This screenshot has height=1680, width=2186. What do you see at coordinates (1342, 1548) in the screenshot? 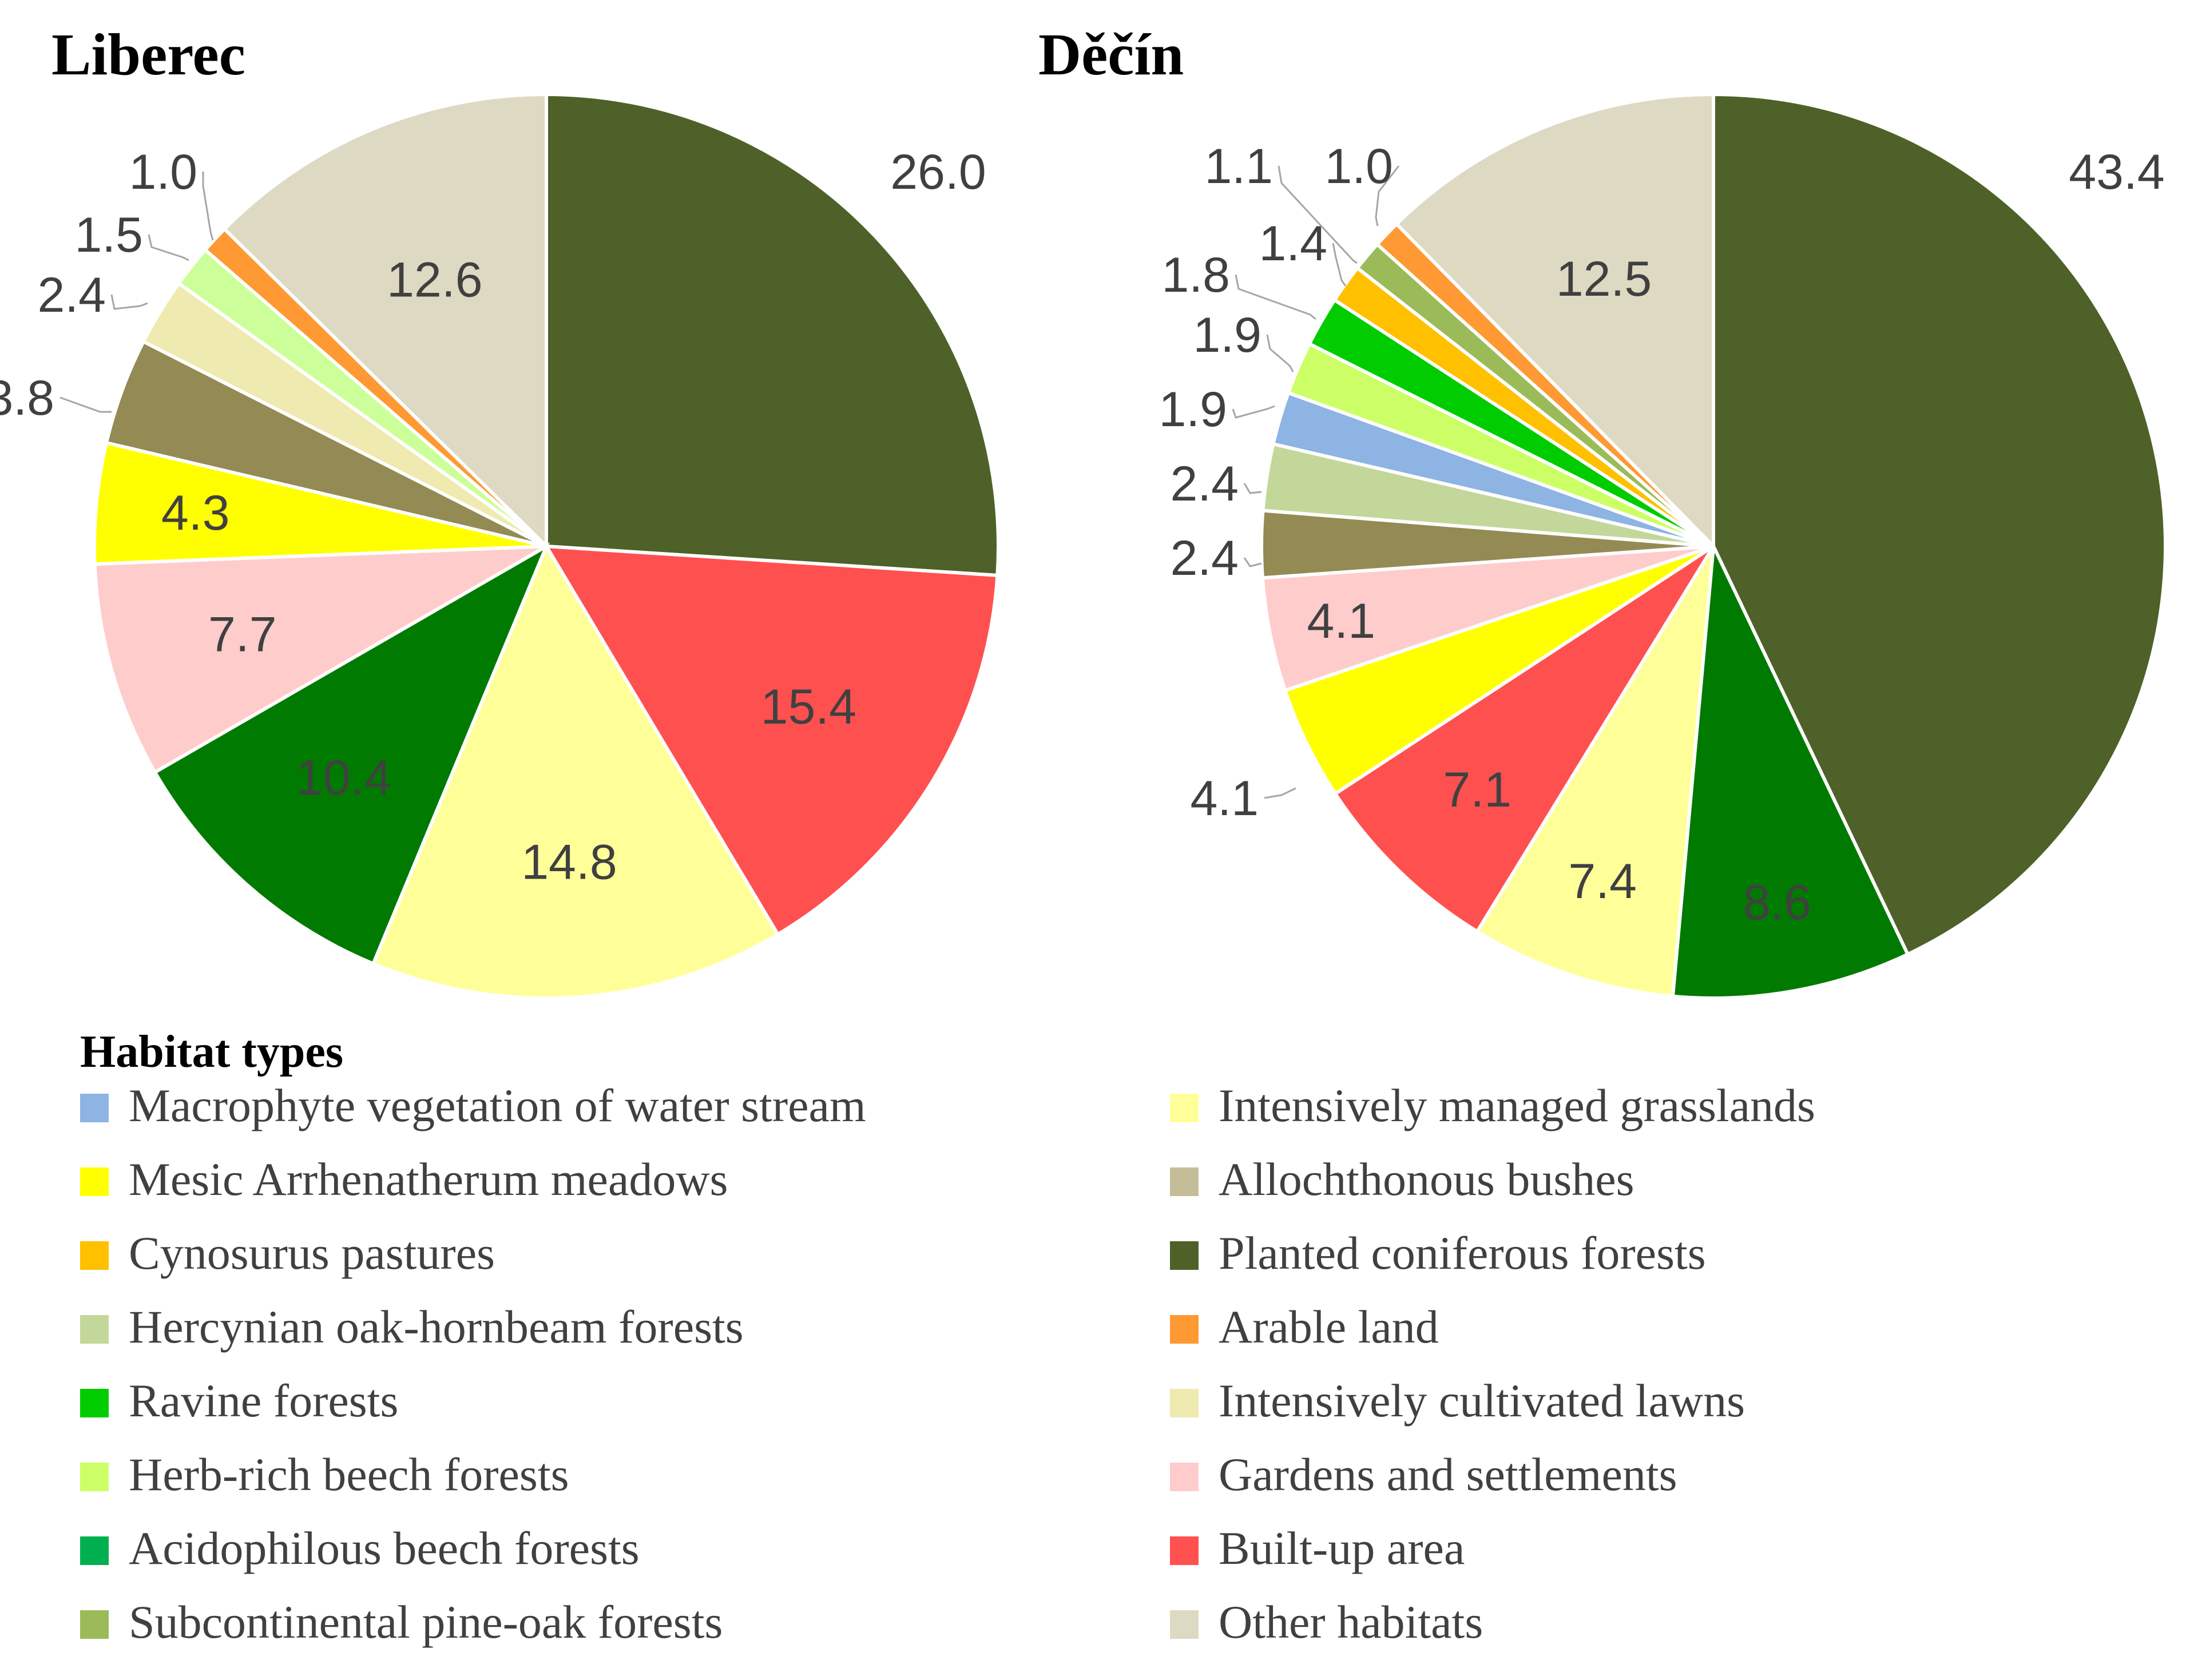
I see `legend-item-built-up-area: Built-up area` at bounding box center [1342, 1548].